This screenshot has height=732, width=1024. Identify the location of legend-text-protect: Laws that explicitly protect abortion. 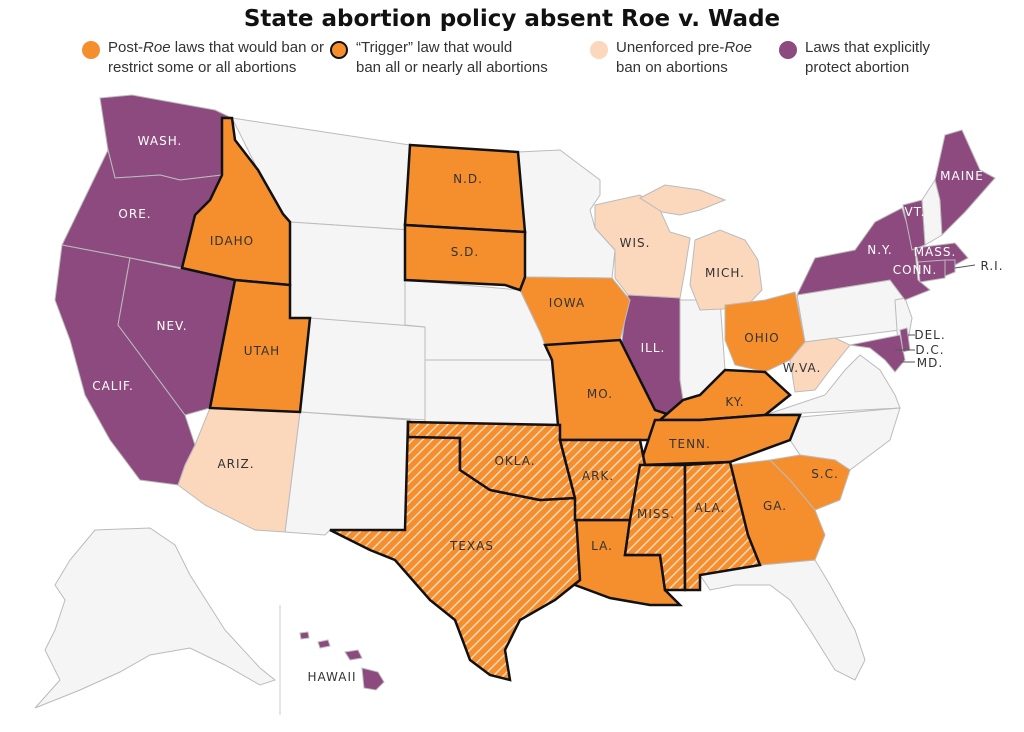
(868, 57).